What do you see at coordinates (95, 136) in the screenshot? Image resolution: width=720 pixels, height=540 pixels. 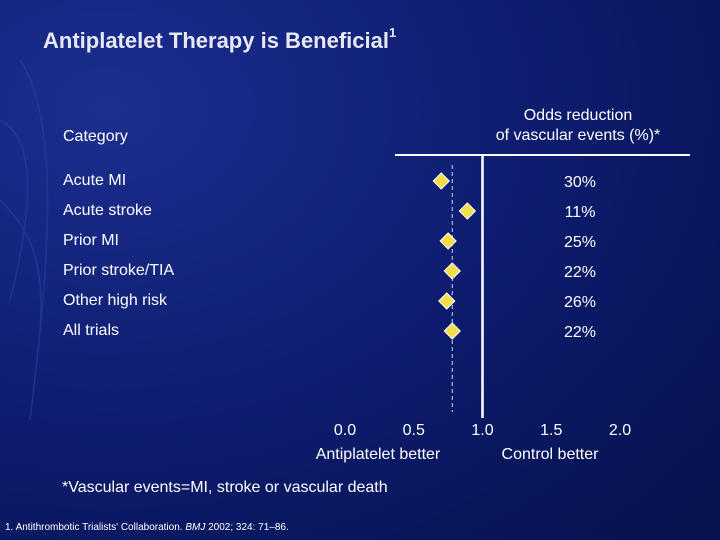 I see `category-header: Category` at bounding box center [95, 136].